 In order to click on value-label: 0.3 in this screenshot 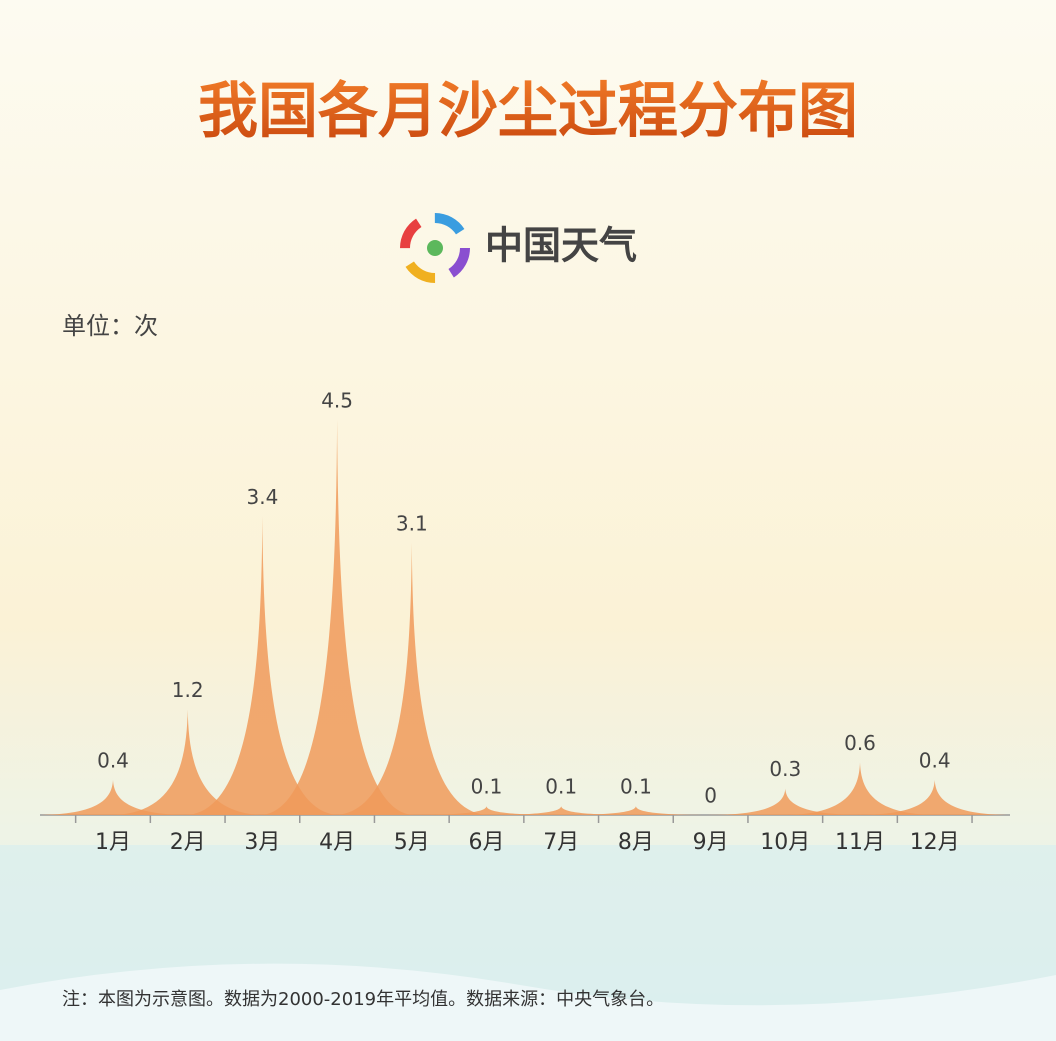, I will do `click(785, 769)`.